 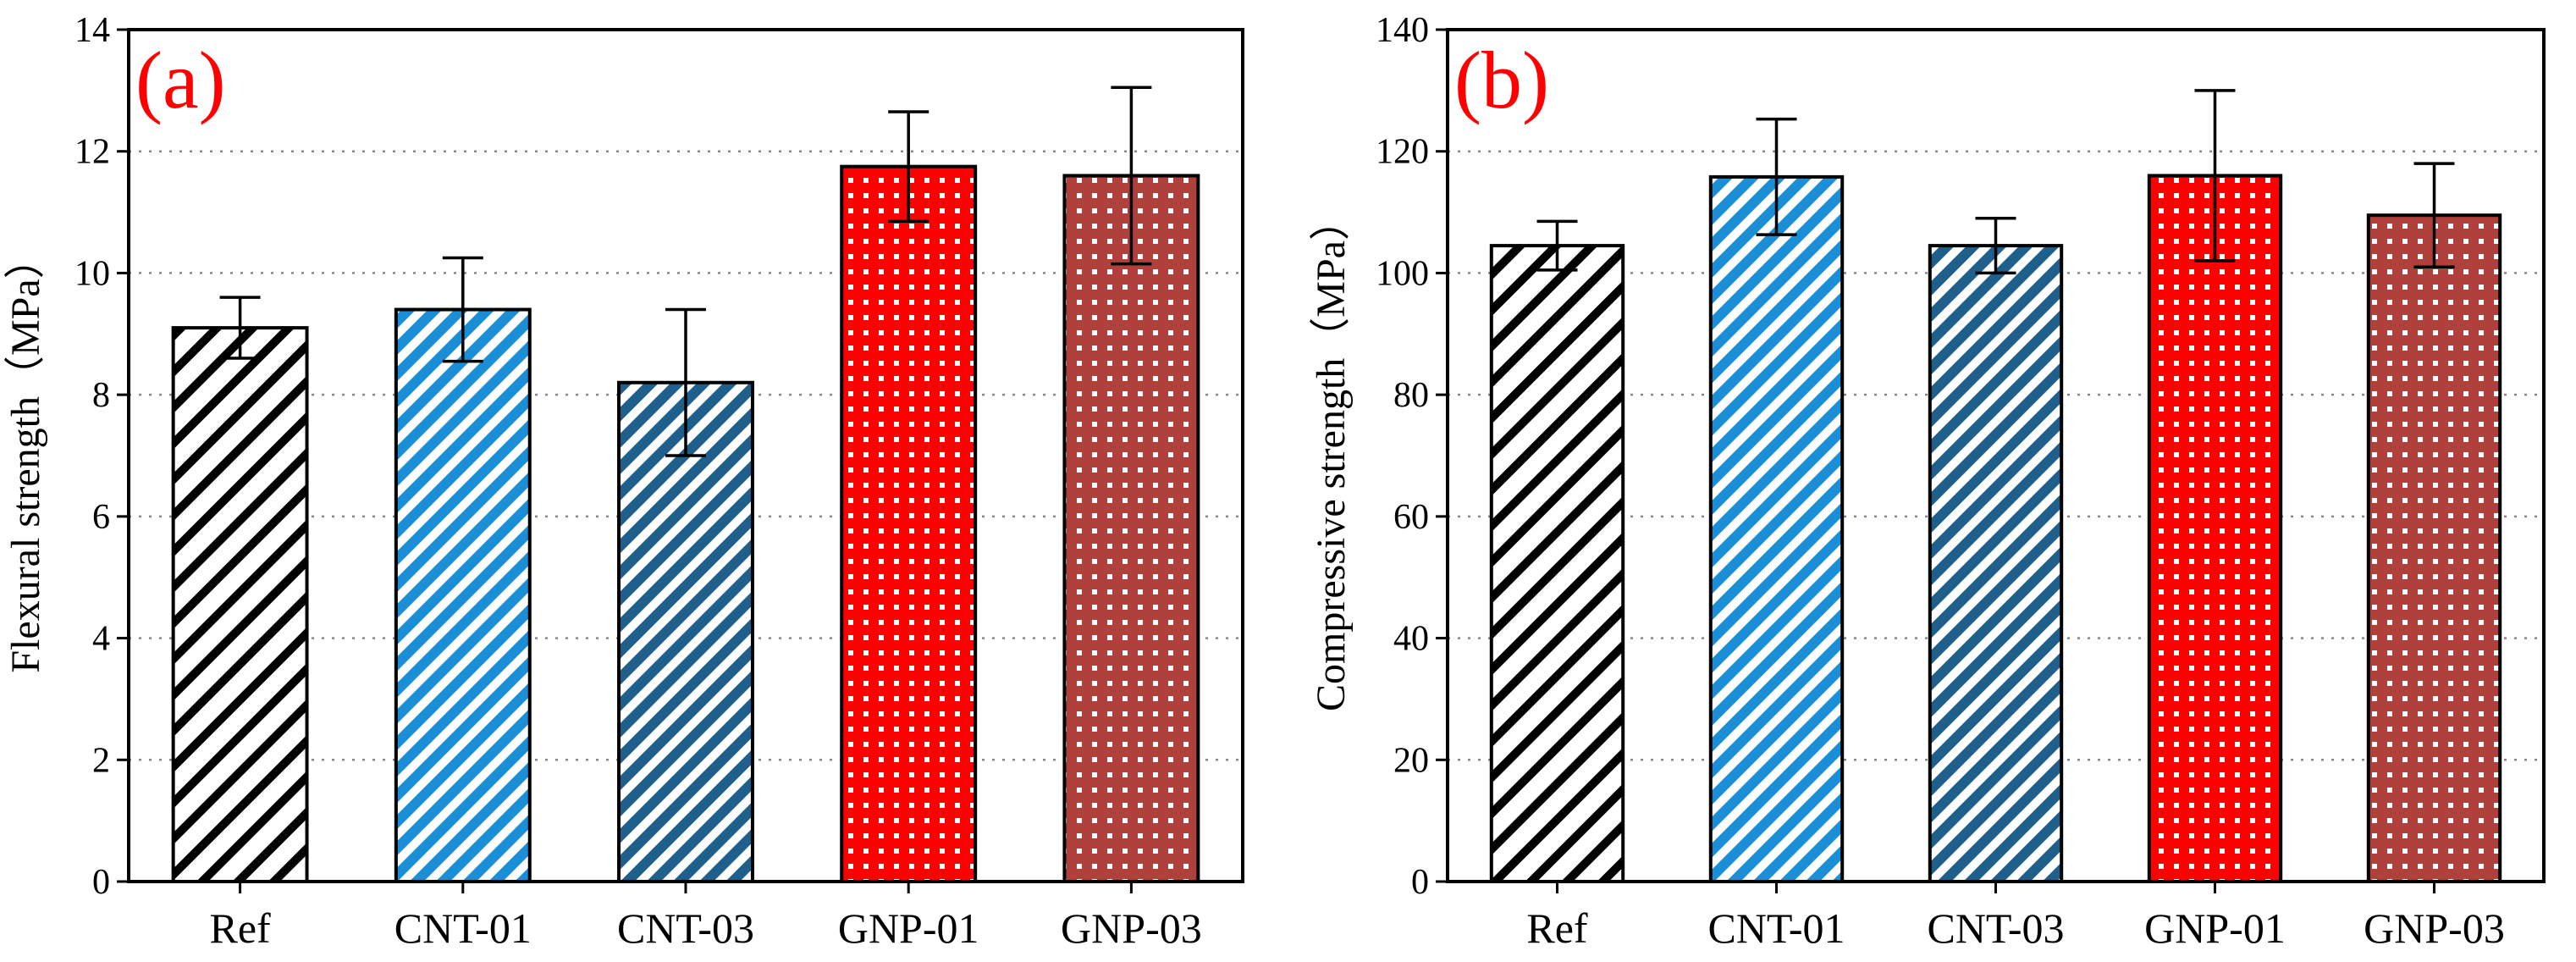 What do you see at coordinates (1411, 640) in the screenshot?
I see `y-tick-label: 40` at bounding box center [1411, 640].